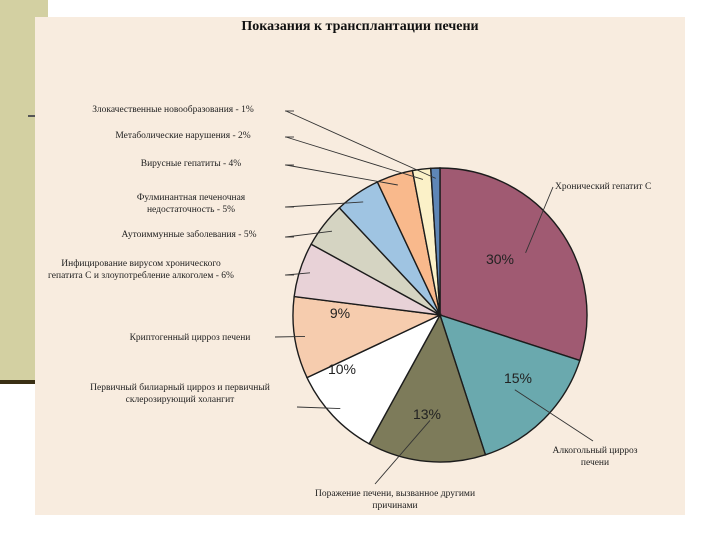 The image size is (720, 540). Describe the element at coordinates (603, 186) in the screenshot. I see `slice-label-0: Хронический гепатит С` at that location.